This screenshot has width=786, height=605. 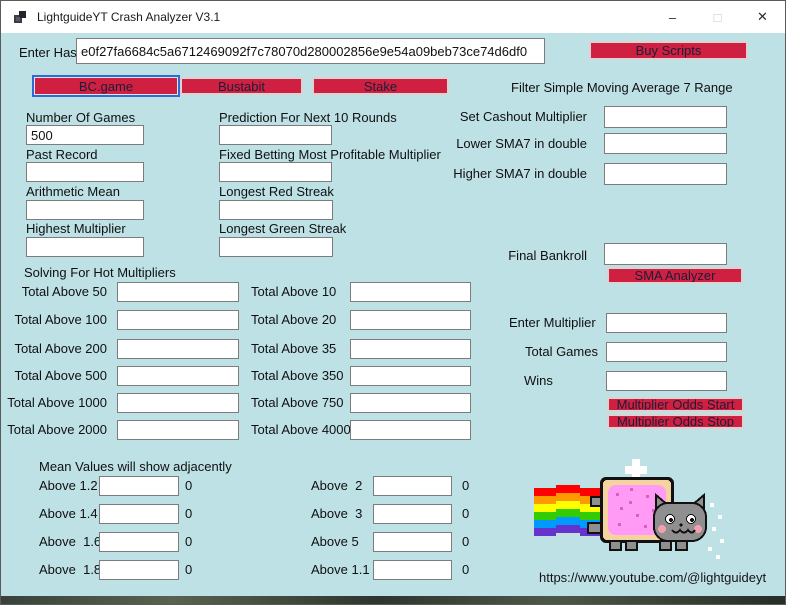 I want to click on total-above-750-input, so click(x=410, y=403).